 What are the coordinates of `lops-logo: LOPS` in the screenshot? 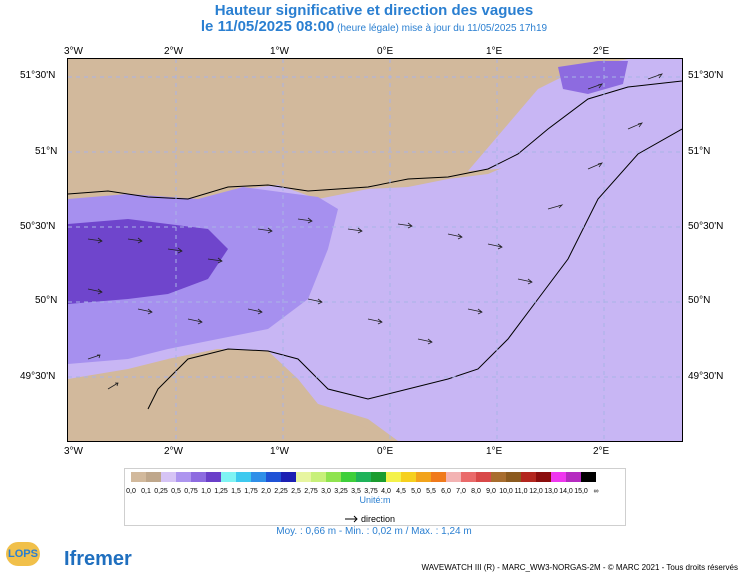 It's located at (23, 554).